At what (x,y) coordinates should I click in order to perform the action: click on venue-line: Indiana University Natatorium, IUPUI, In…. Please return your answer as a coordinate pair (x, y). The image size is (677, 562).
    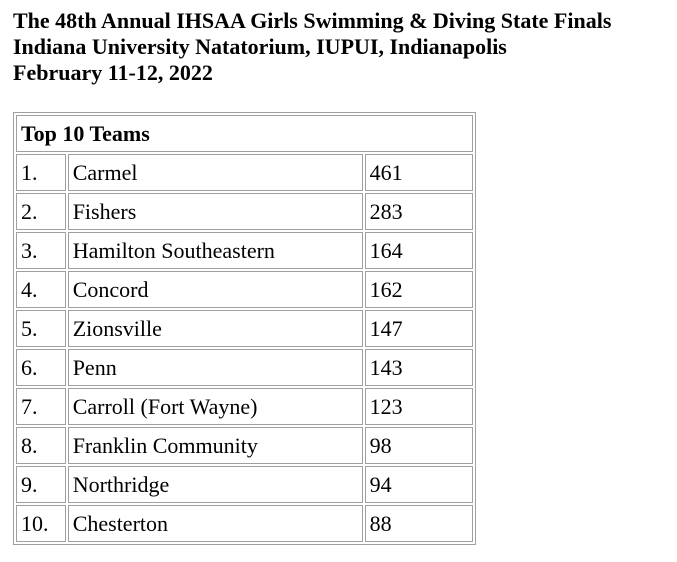
    Looking at the image, I should click on (260, 46).